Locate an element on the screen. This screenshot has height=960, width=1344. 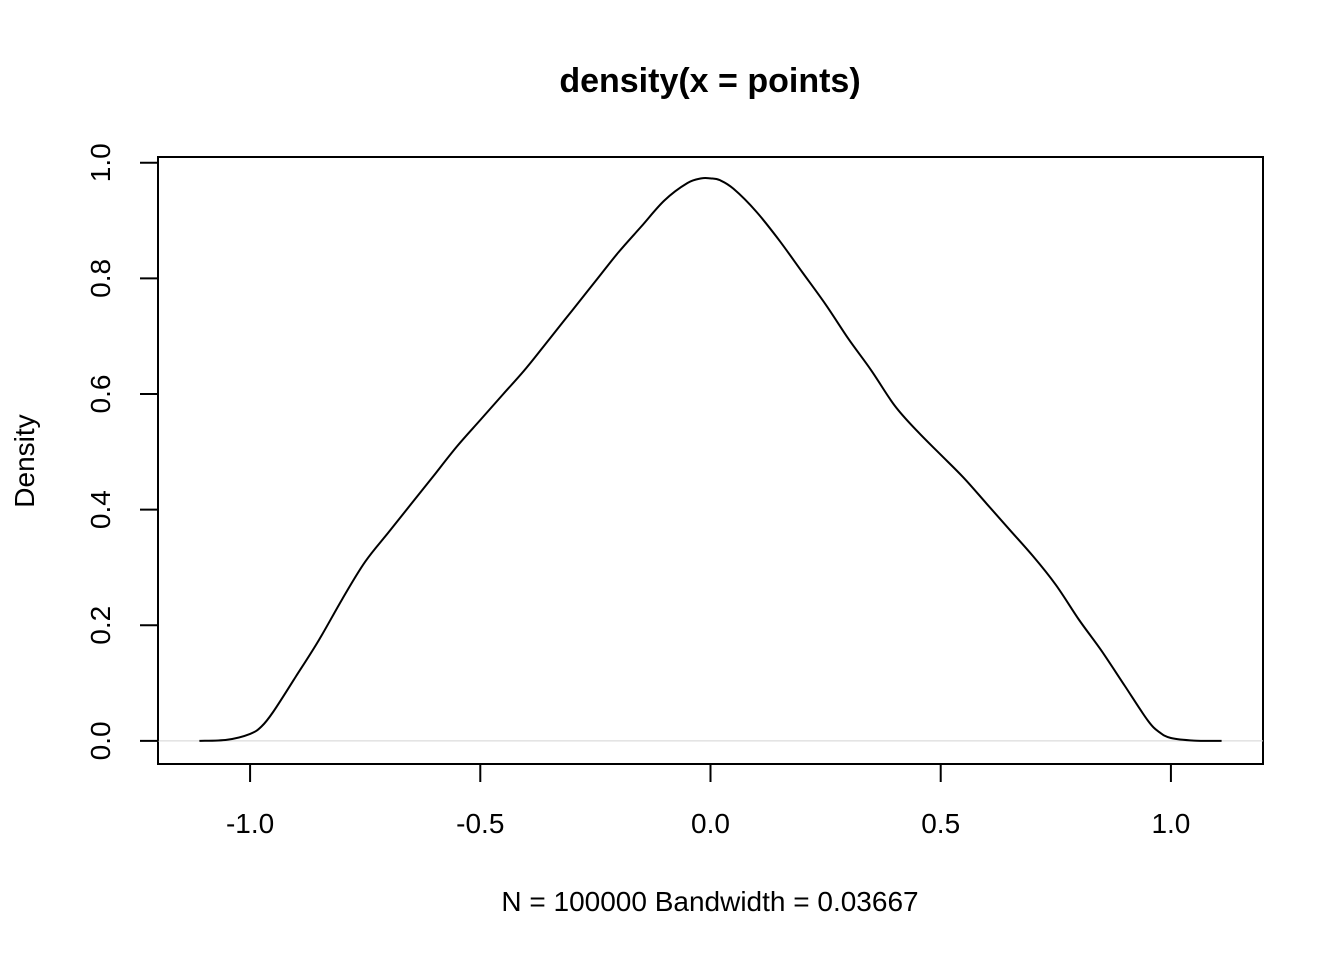
x-tick-label: 0.0 is located at coordinates (710, 823).